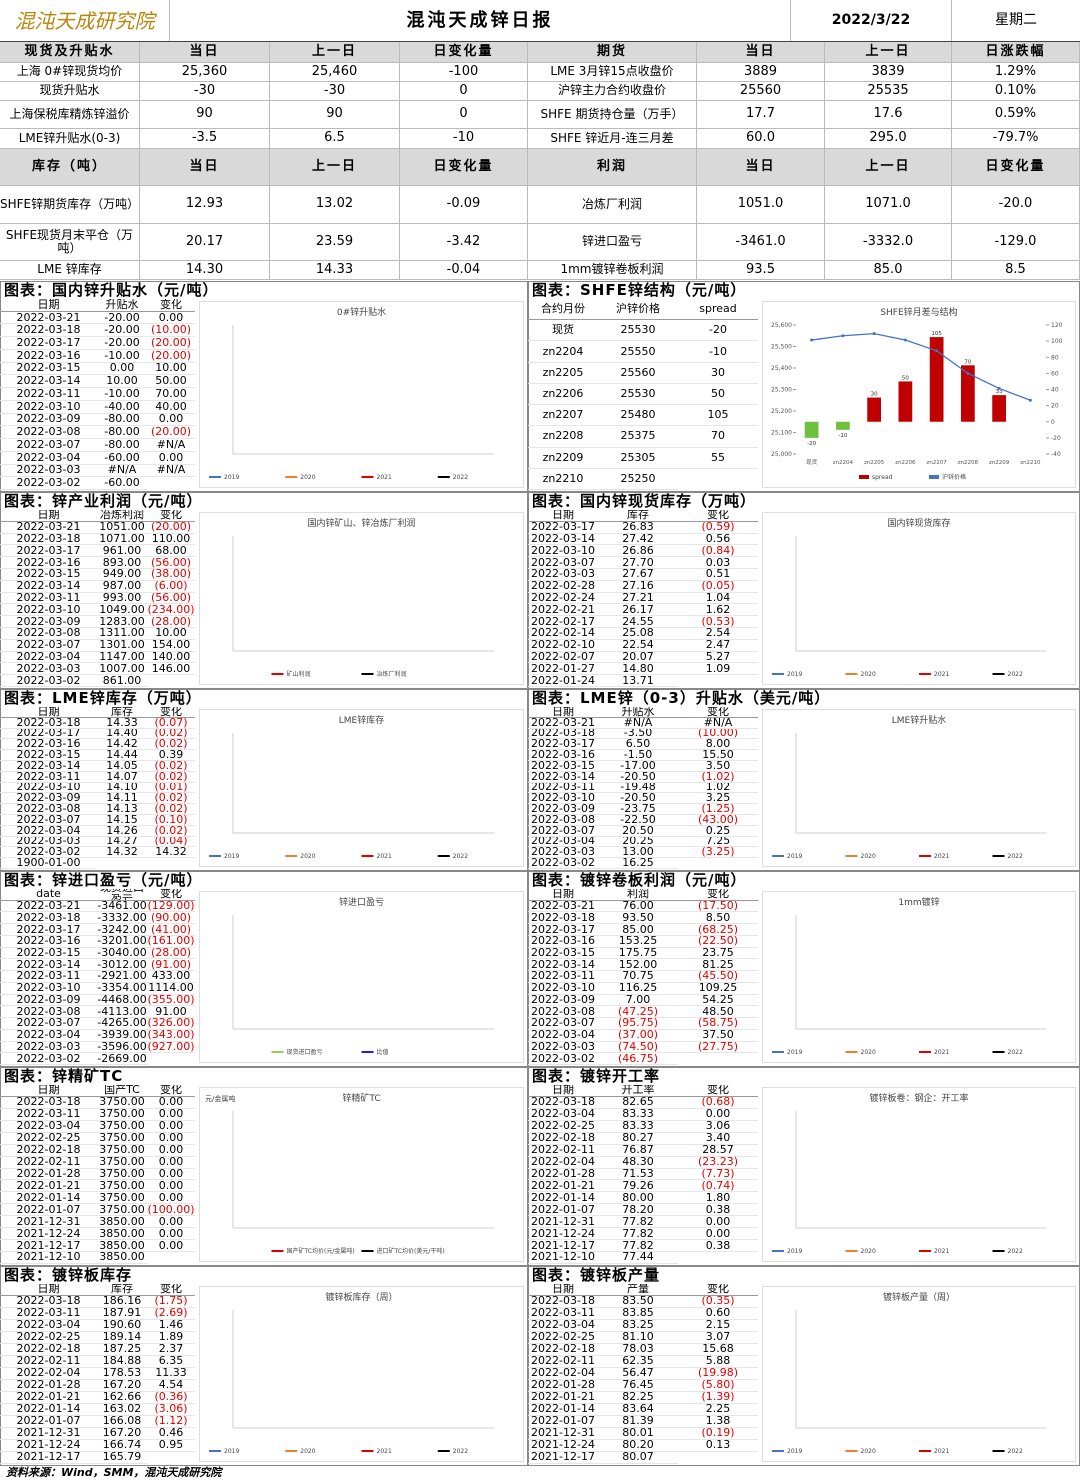 The height and width of the screenshot is (1480, 1080). What do you see at coordinates (718, 563) in the screenshot?
I see `panel-table-cell: 0.03` at bounding box center [718, 563].